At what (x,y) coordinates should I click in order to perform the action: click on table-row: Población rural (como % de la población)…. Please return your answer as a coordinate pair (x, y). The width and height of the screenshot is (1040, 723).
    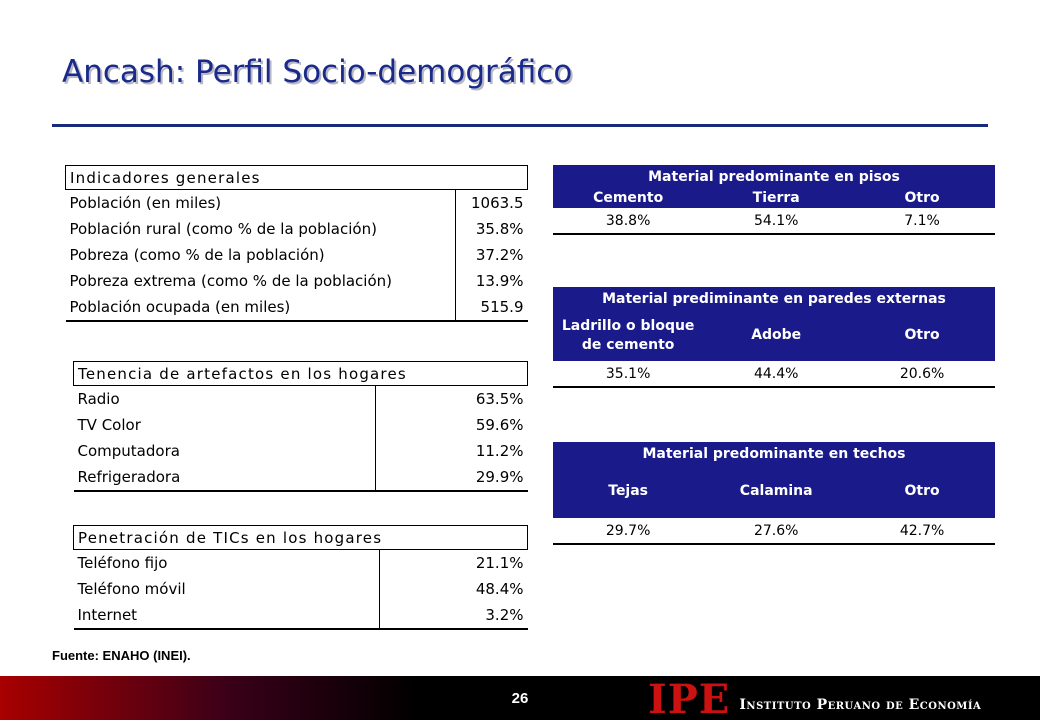
    Looking at the image, I should click on (297, 229).